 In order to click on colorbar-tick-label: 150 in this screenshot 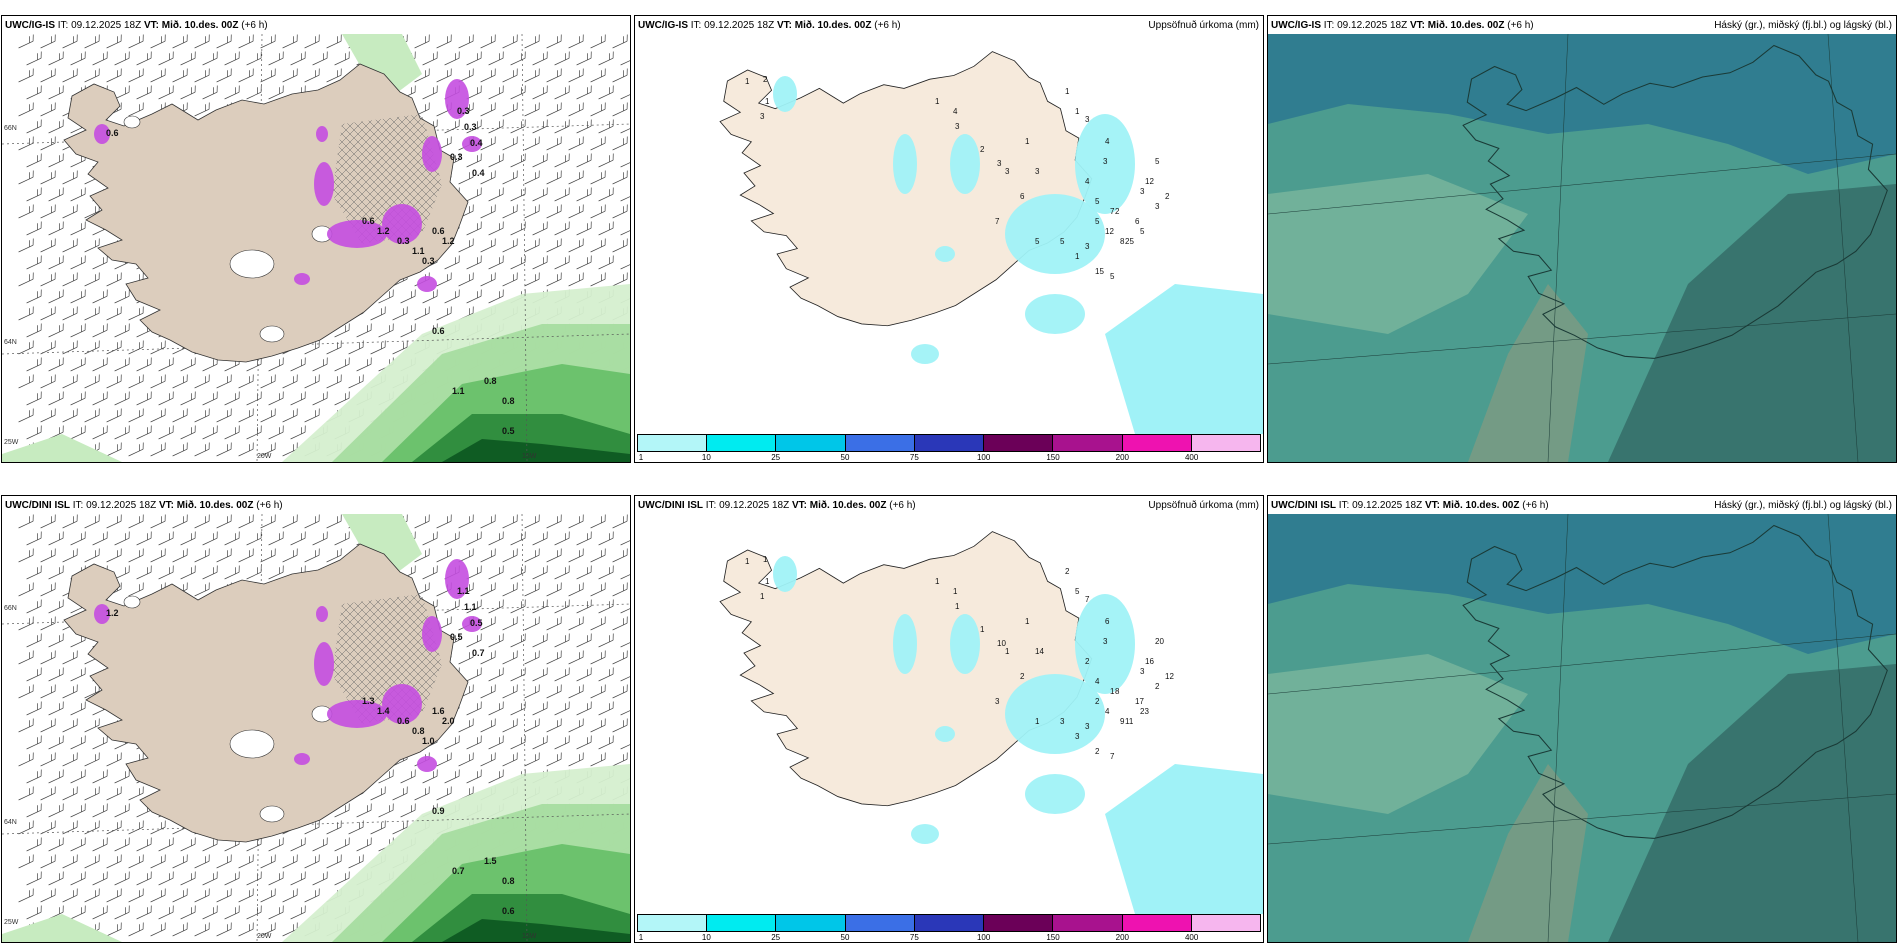, I will do `click(1053, 457)`.